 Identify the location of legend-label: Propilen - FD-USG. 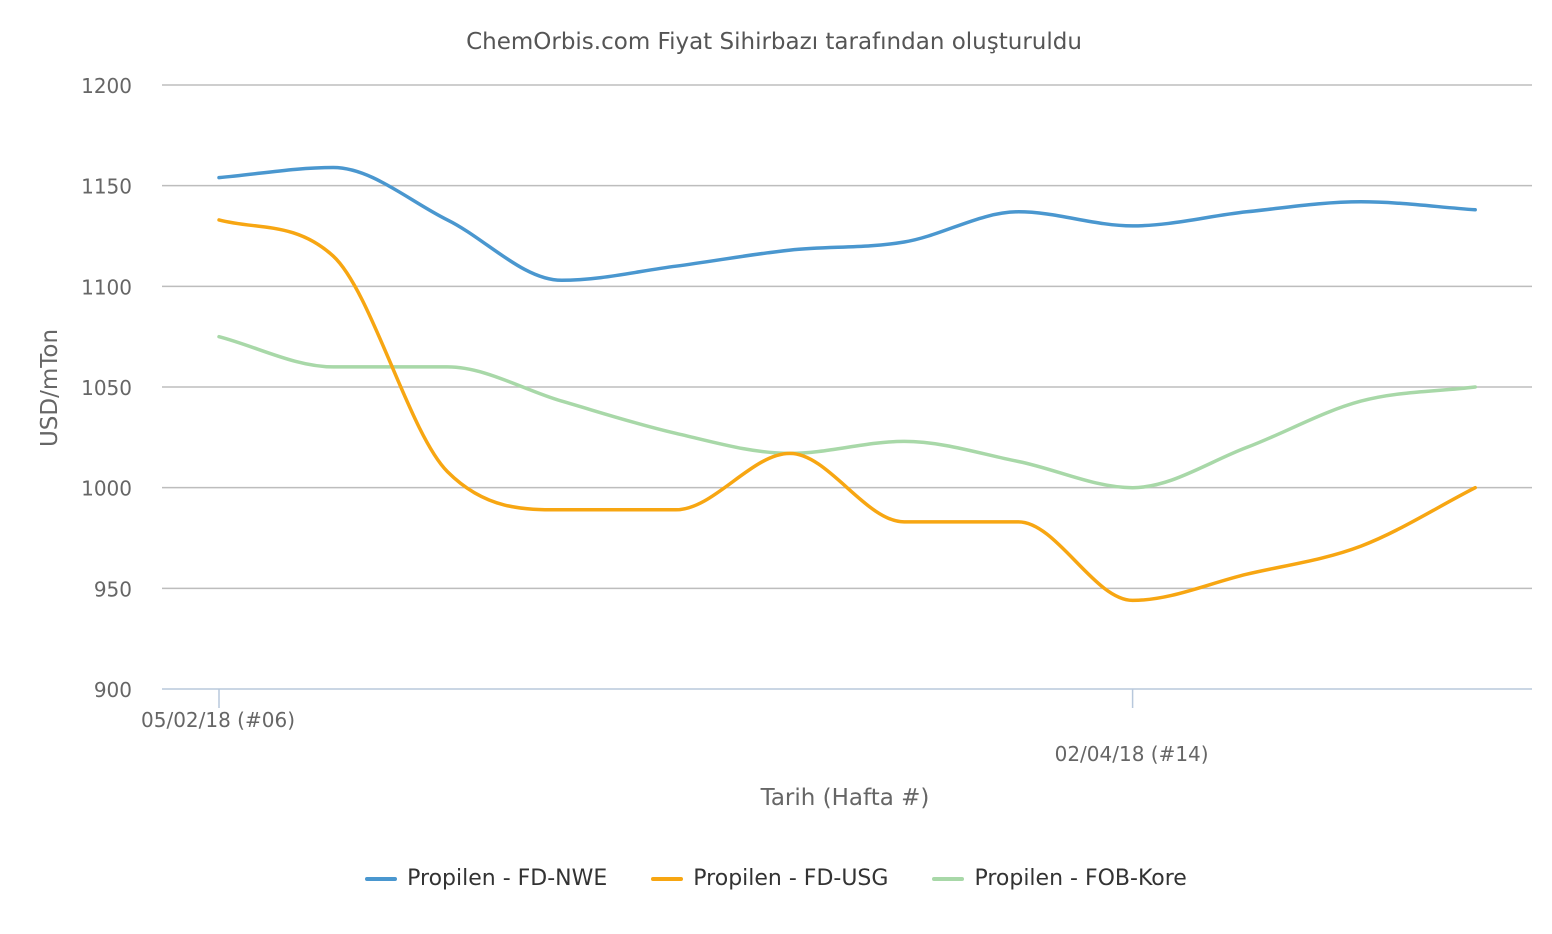
(791, 878).